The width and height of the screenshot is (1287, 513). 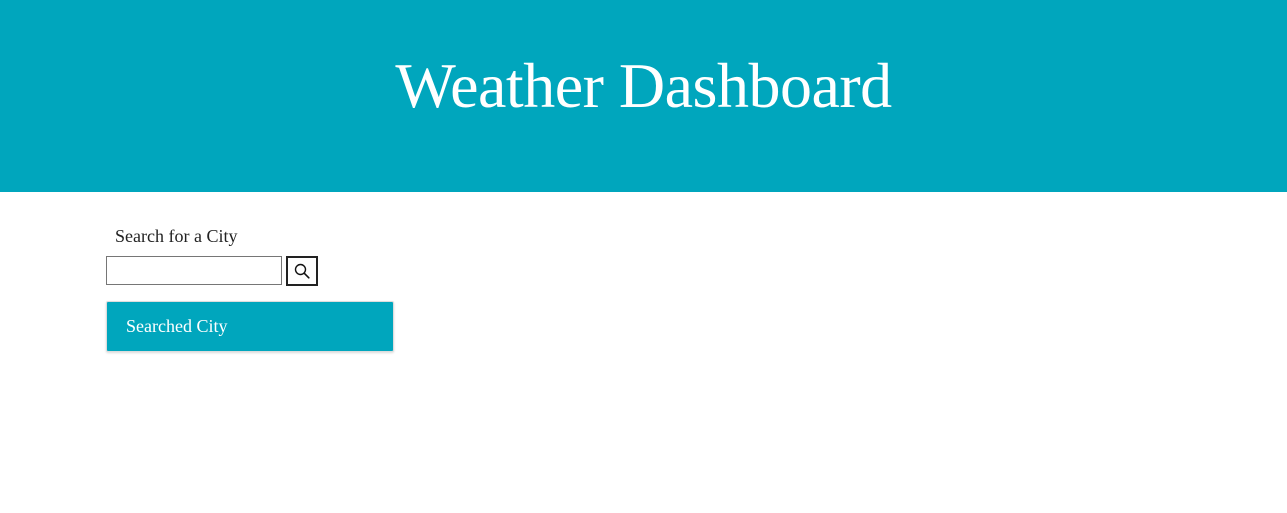 I want to click on search-label: Search for a City, so click(x=176, y=236).